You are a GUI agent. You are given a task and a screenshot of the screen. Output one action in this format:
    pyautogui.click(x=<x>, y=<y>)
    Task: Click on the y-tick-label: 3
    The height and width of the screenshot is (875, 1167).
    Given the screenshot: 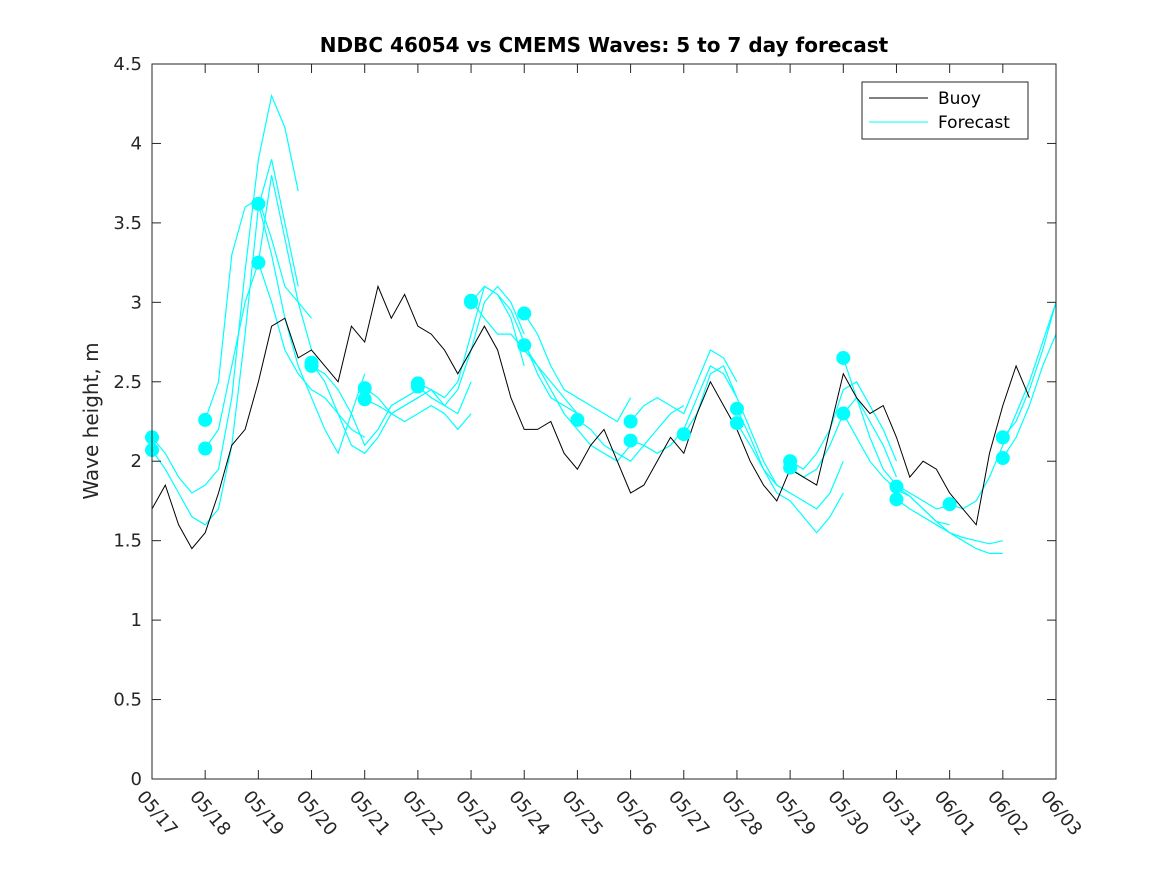 What is the action you would take?
    pyautogui.click(x=136, y=302)
    